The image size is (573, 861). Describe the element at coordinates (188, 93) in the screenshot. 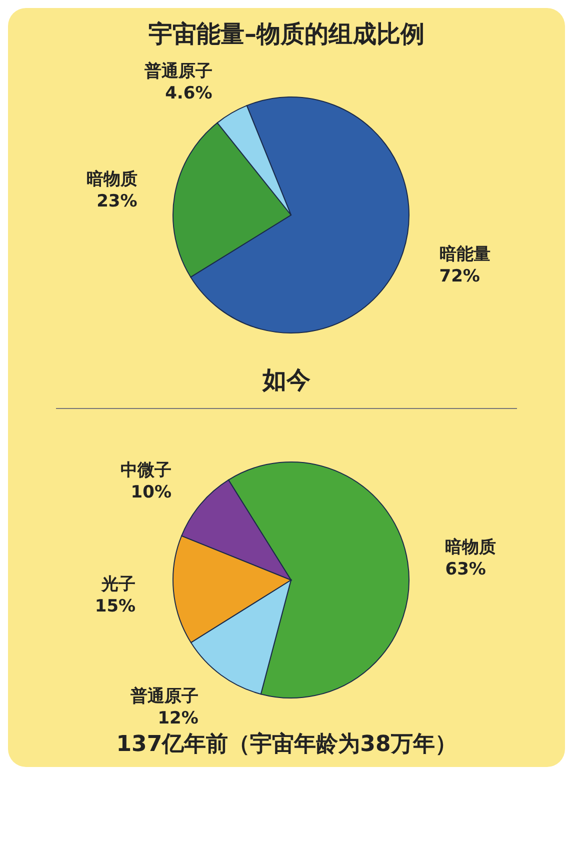

I see `data-label: 4.6%` at that location.